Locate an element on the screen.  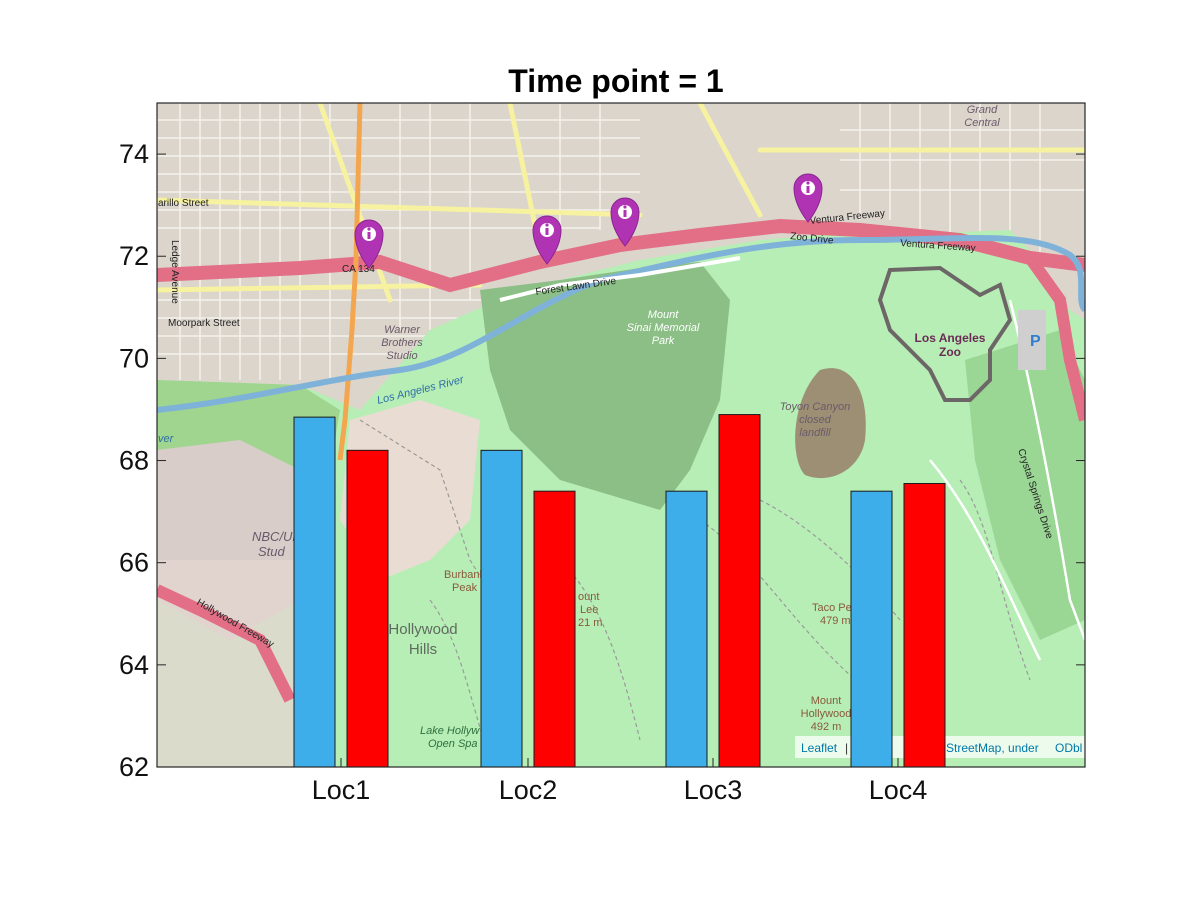
svg-text: Stud is located at coordinates (272, 551).